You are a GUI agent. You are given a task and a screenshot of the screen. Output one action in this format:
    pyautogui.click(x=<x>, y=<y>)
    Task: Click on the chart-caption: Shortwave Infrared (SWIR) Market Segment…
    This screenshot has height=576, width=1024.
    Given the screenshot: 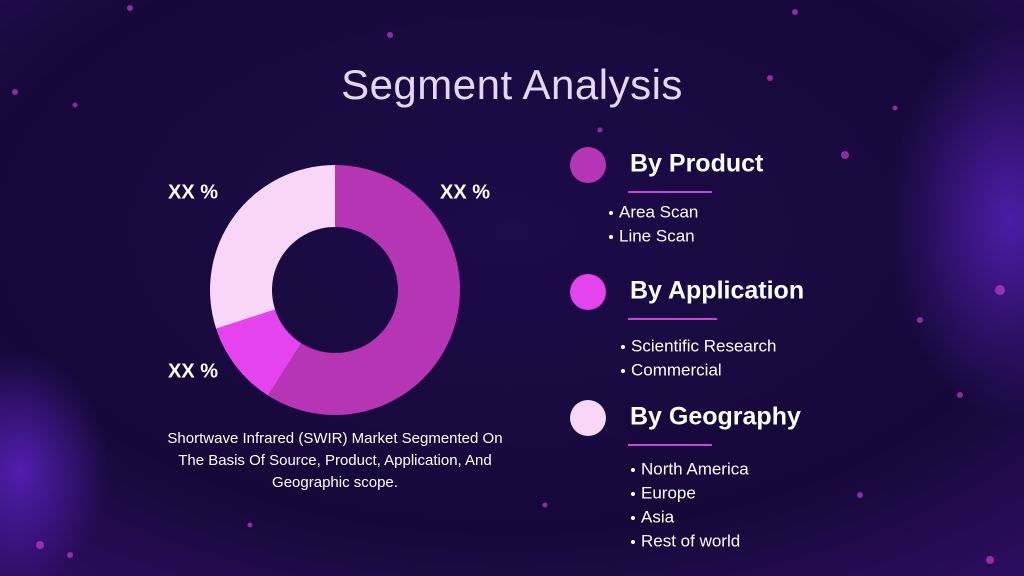 What is the action you would take?
    pyautogui.click(x=335, y=460)
    